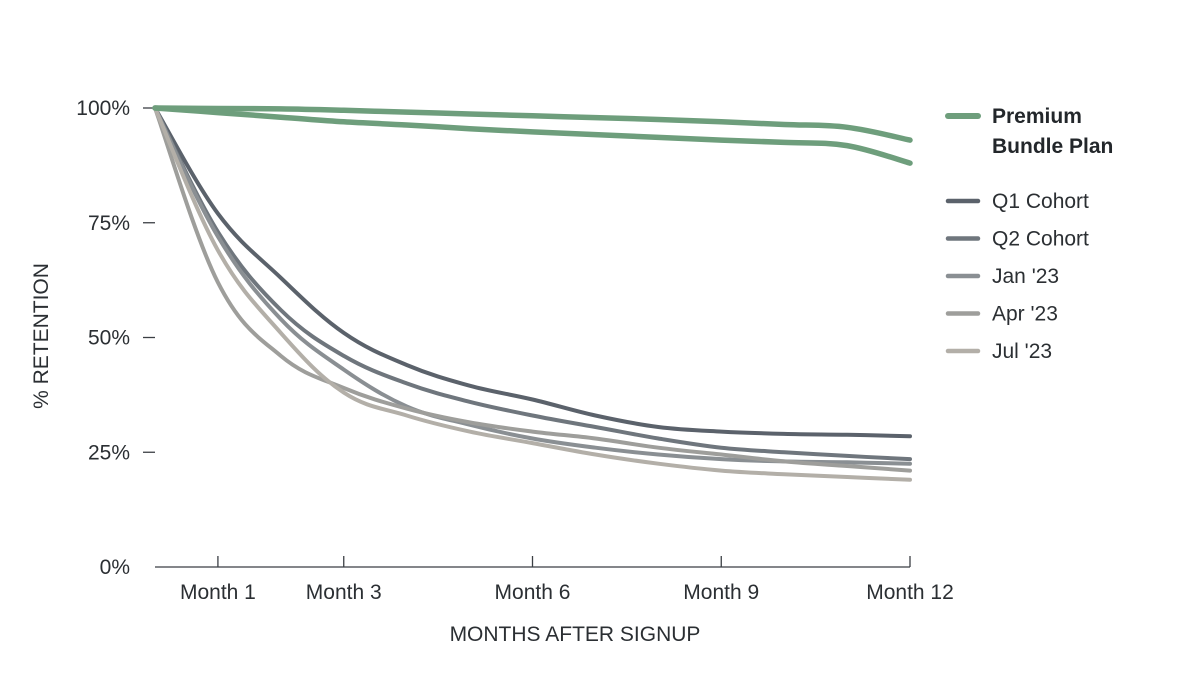 Image resolution: width=1200 pixels, height=675 pixels. What do you see at coordinates (109, 223) in the screenshot?
I see `y-tick-label: 75%` at bounding box center [109, 223].